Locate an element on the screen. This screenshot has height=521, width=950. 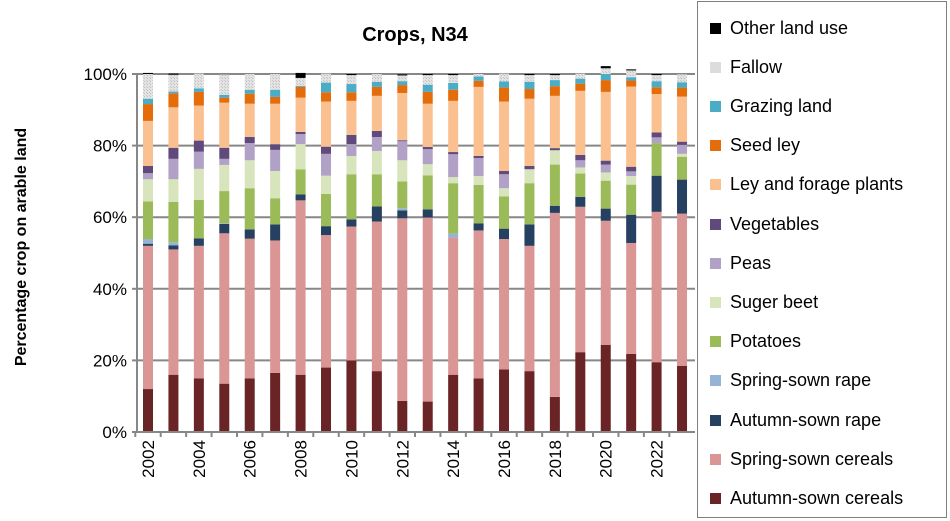
legend-item: Peas is located at coordinates (740, 263).